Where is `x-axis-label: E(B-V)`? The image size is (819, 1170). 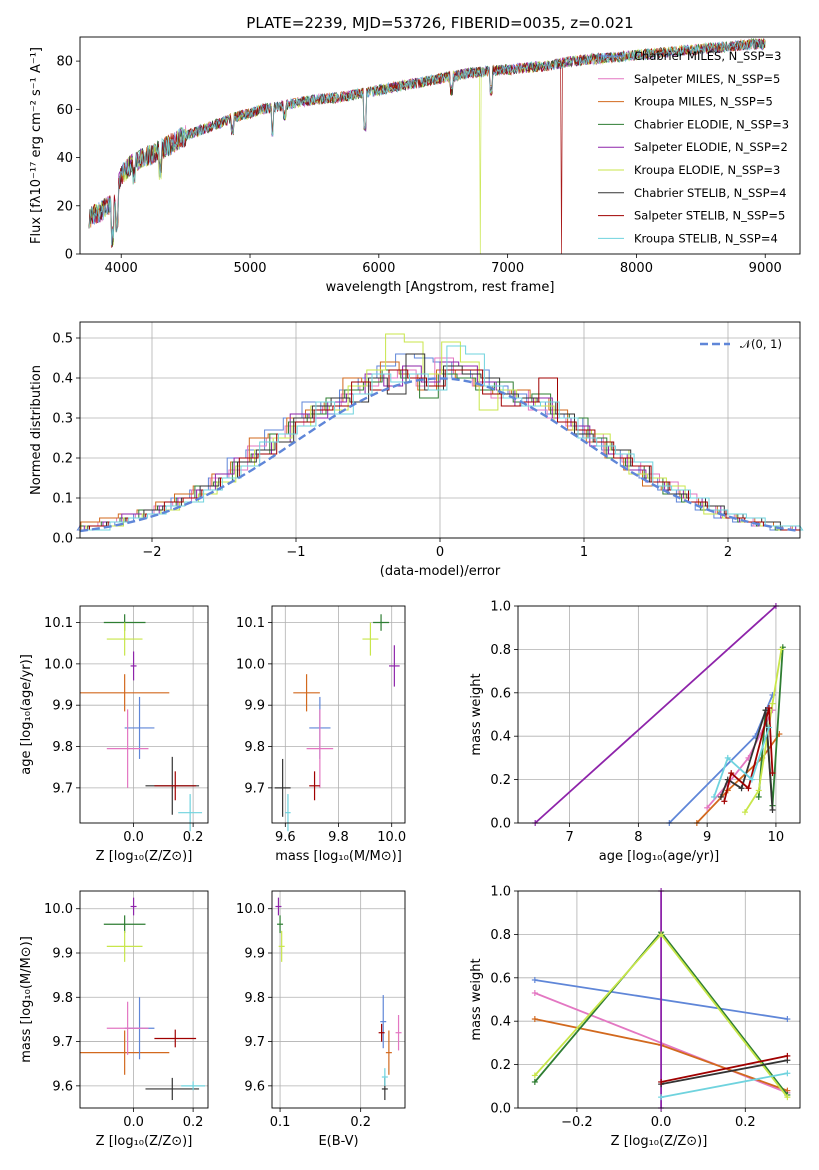 x-axis-label: E(B-V) is located at coordinates (338, 1141).